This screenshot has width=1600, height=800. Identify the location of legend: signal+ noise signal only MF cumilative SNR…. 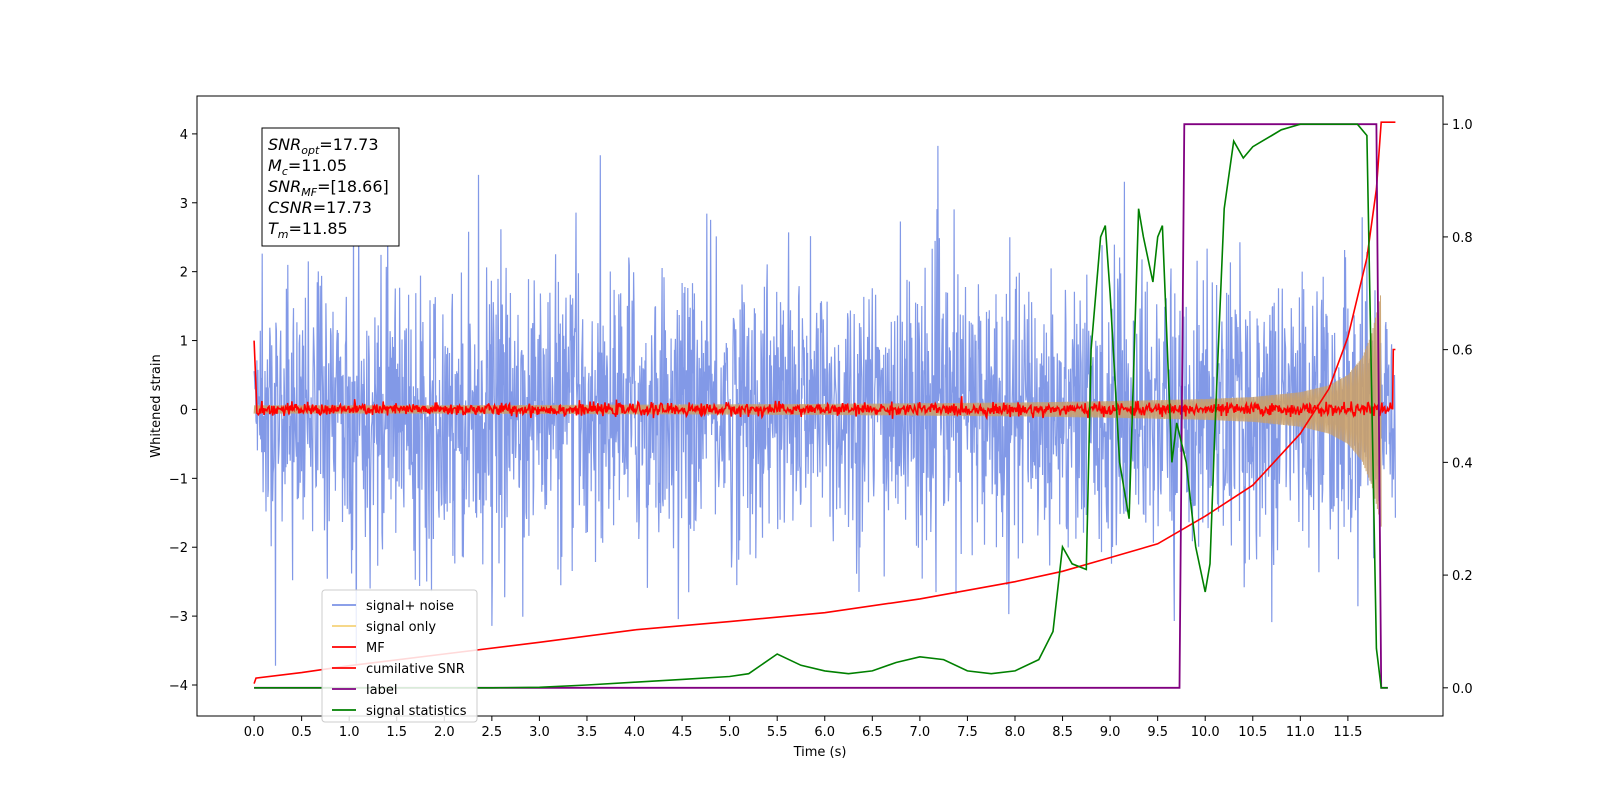
(399, 656).